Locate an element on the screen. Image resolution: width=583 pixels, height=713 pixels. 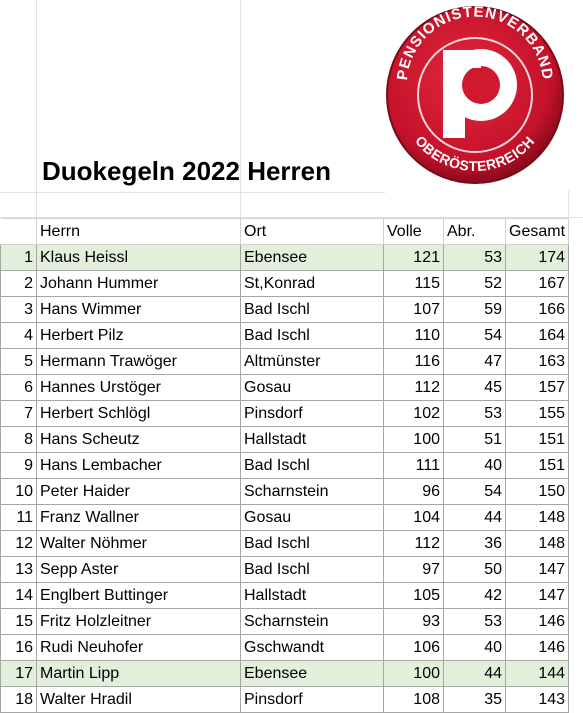
table-cell: 12 is located at coordinates (18, 543).